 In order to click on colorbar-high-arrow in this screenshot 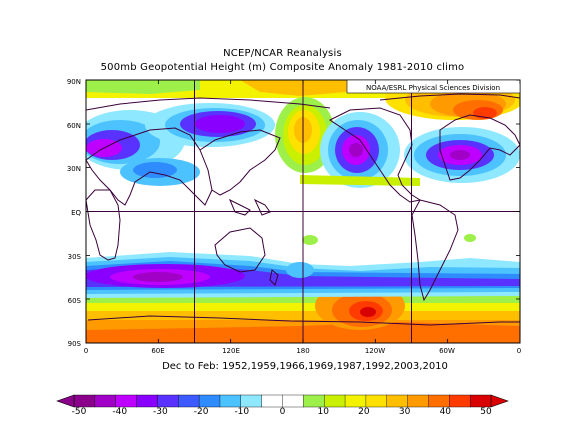, I will do `click(499, 401)`.